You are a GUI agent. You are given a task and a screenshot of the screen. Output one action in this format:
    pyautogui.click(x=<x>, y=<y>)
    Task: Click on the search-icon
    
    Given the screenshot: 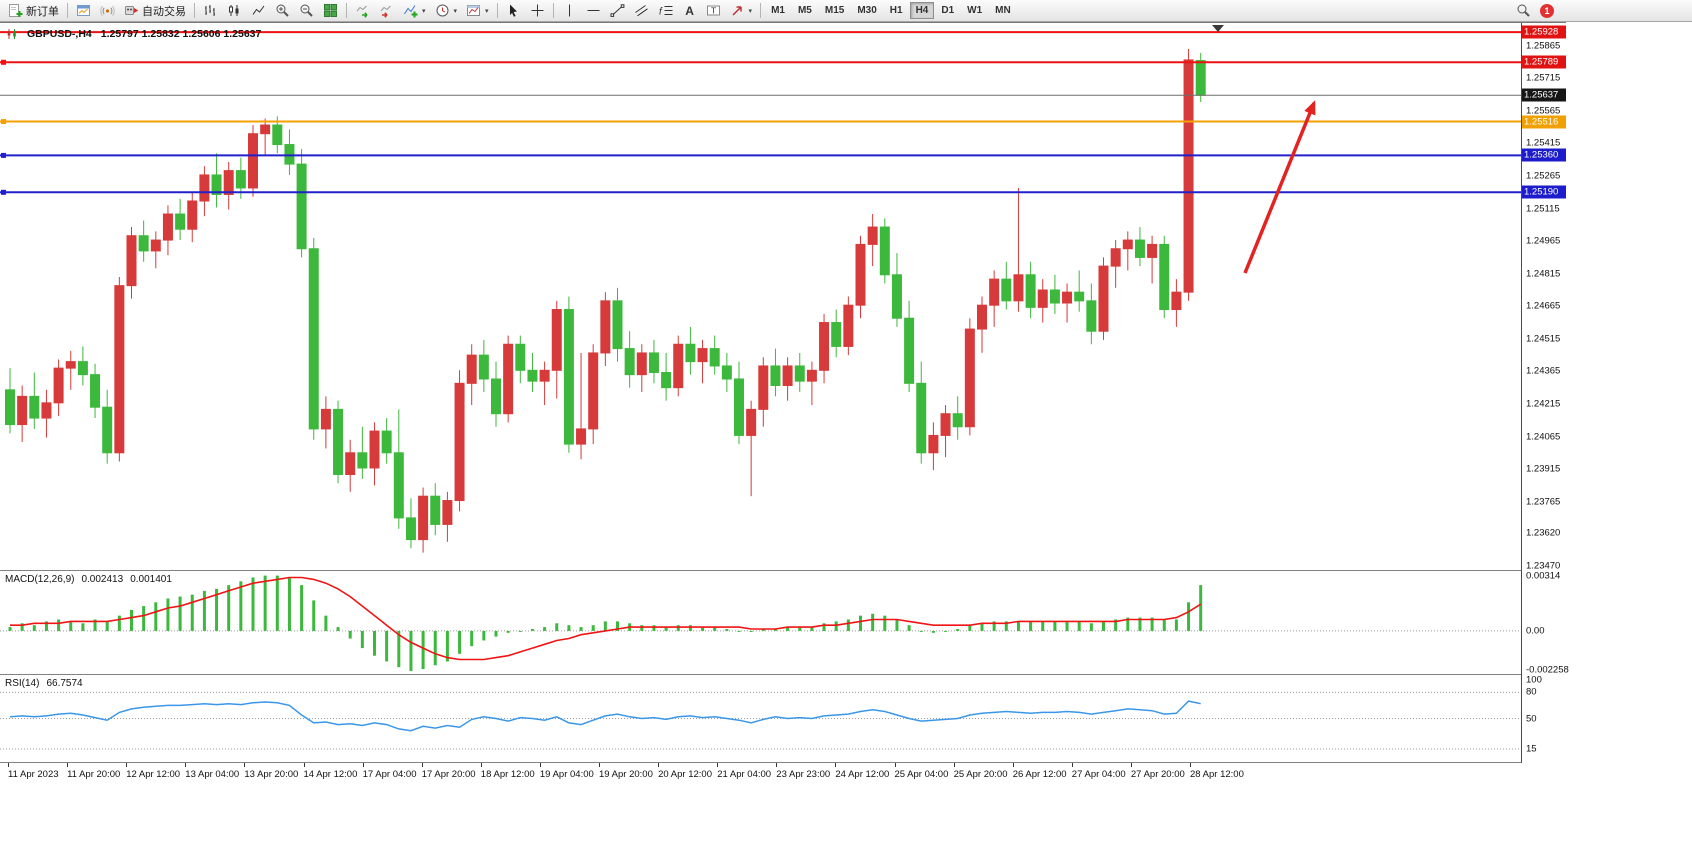 What is the action you would take?
    pyautogui.click(x=1523, y=10)
    